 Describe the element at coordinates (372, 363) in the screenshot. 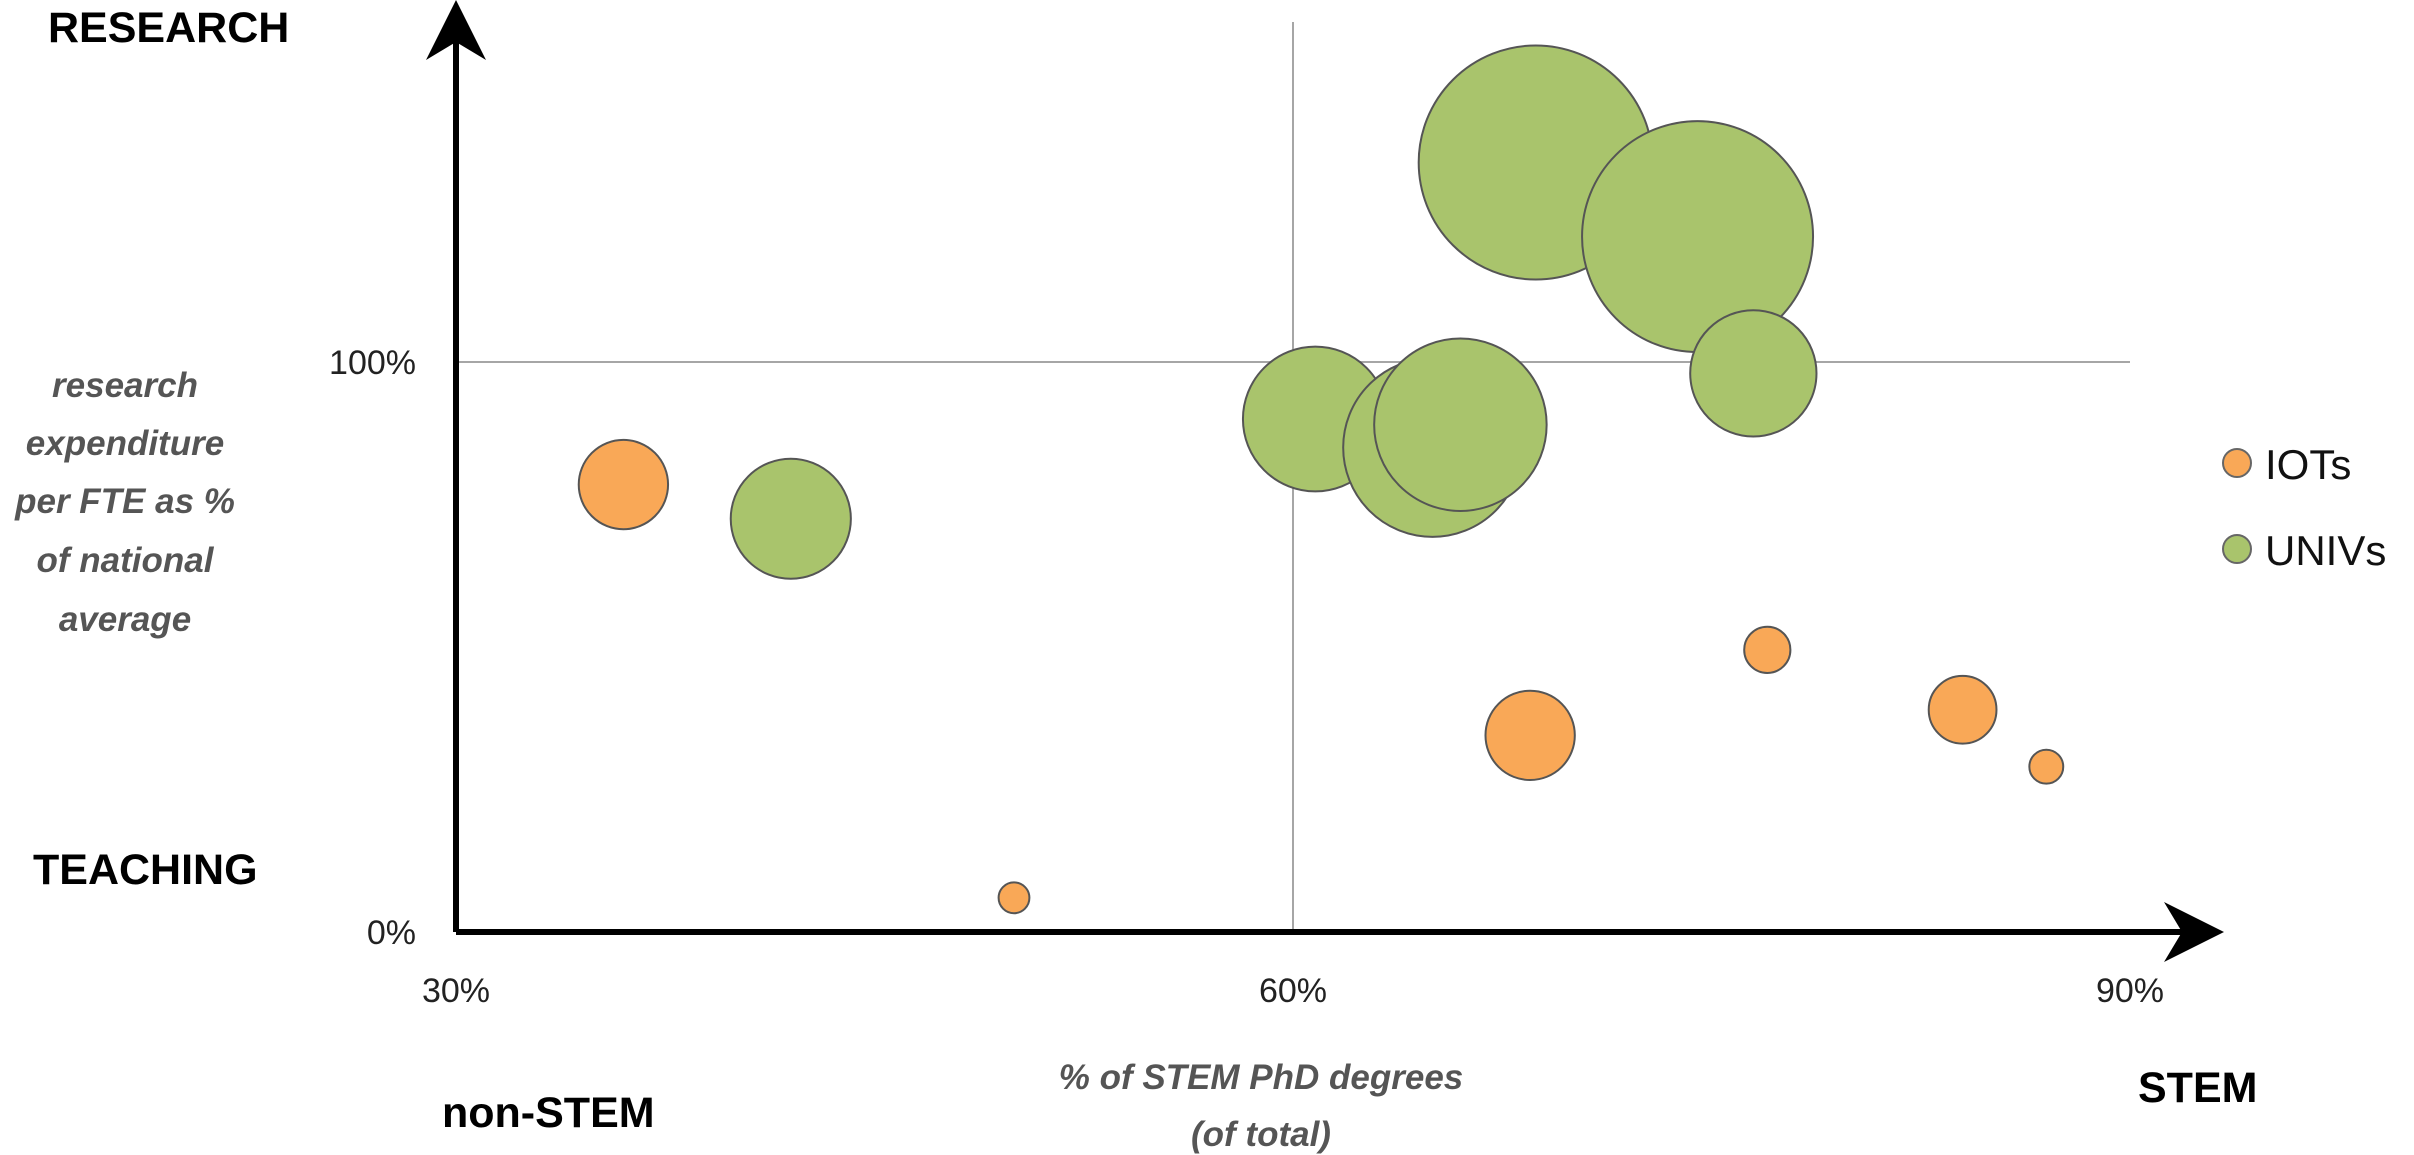

I see `y-tick-label-100: 100%` at that location.